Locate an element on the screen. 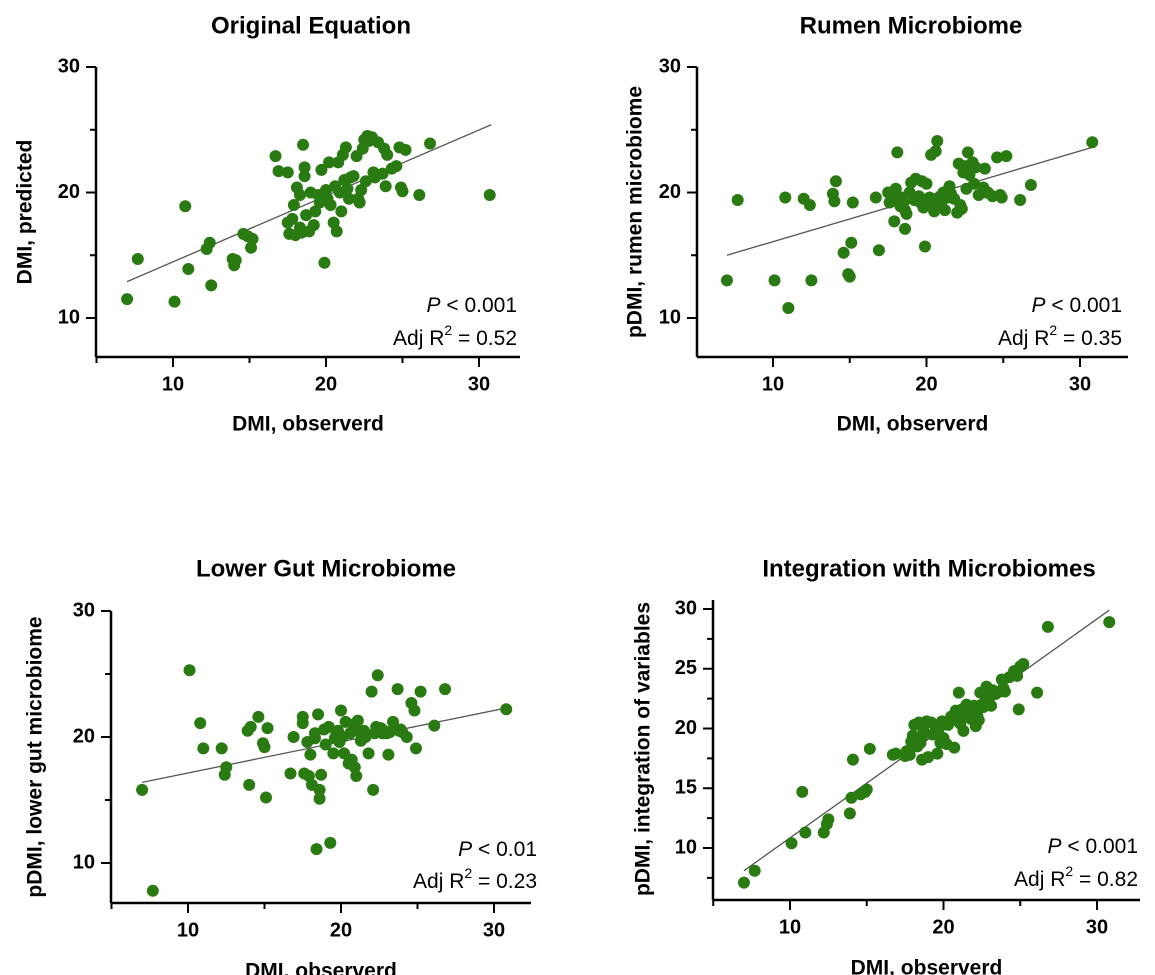 The height and width of the screenshot is (975, 1155). y-tick-label: 10 is located at coordinates (686, 847).